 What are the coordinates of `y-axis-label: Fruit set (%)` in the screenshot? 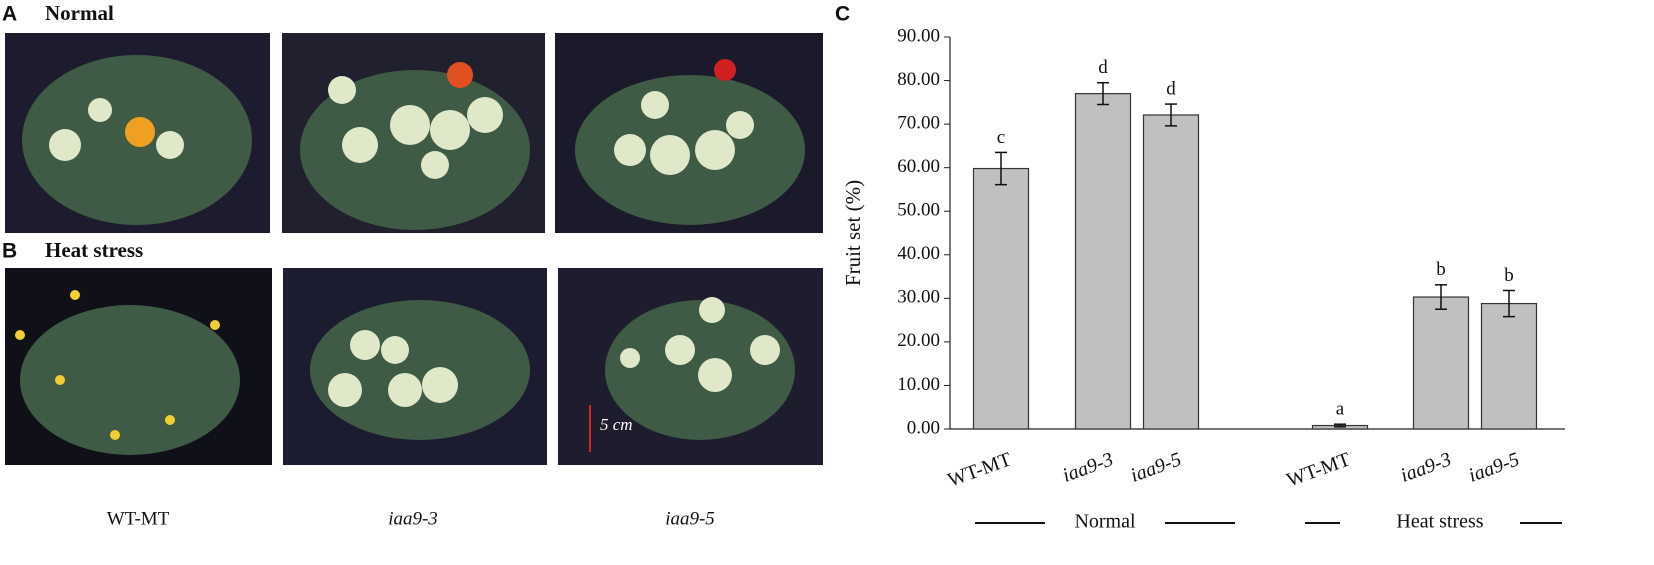 It's located at (853, 233).